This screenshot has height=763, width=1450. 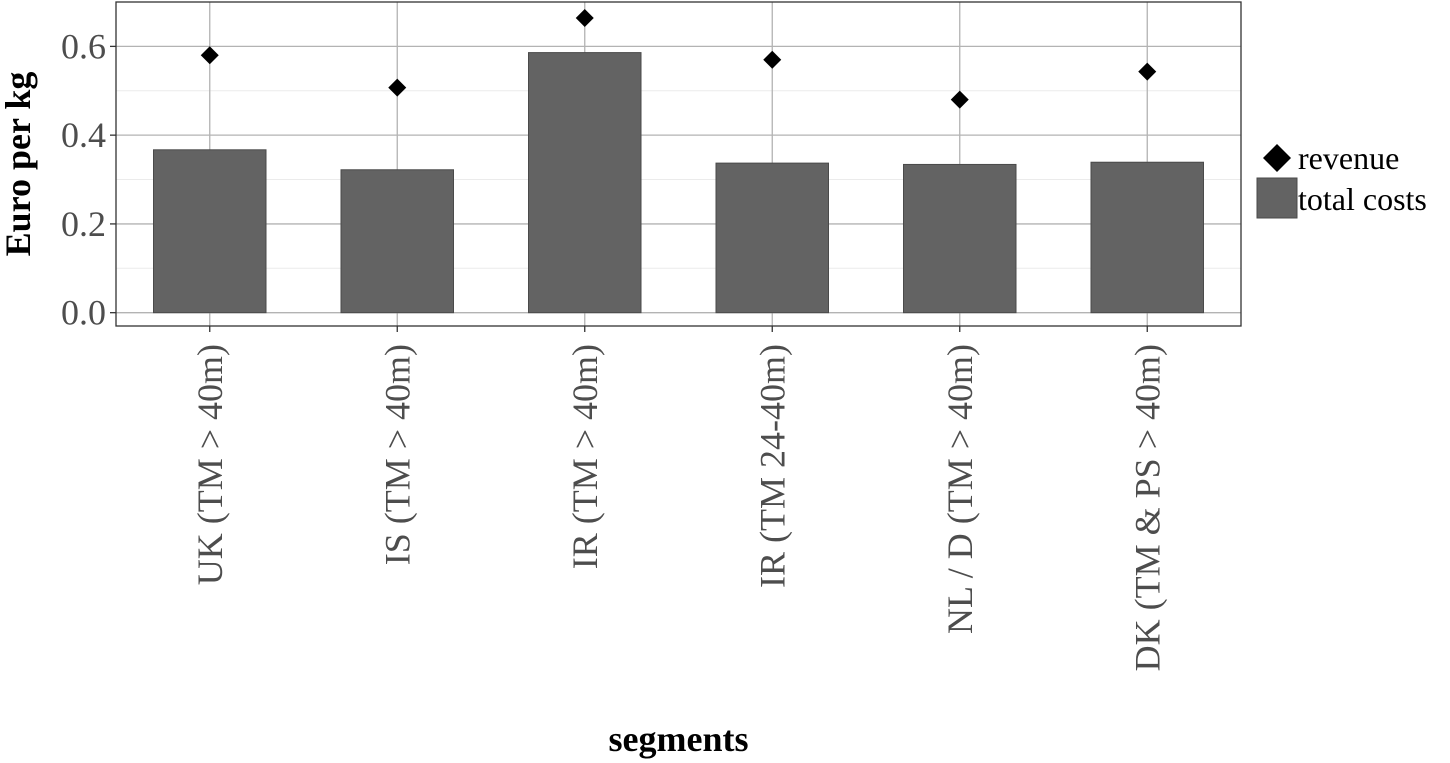 What do you see at coordinates (772, 466) in the screenshot?
I see `x-tick-label: IR (TM 24-40m)` at bounding box center [772, 466].